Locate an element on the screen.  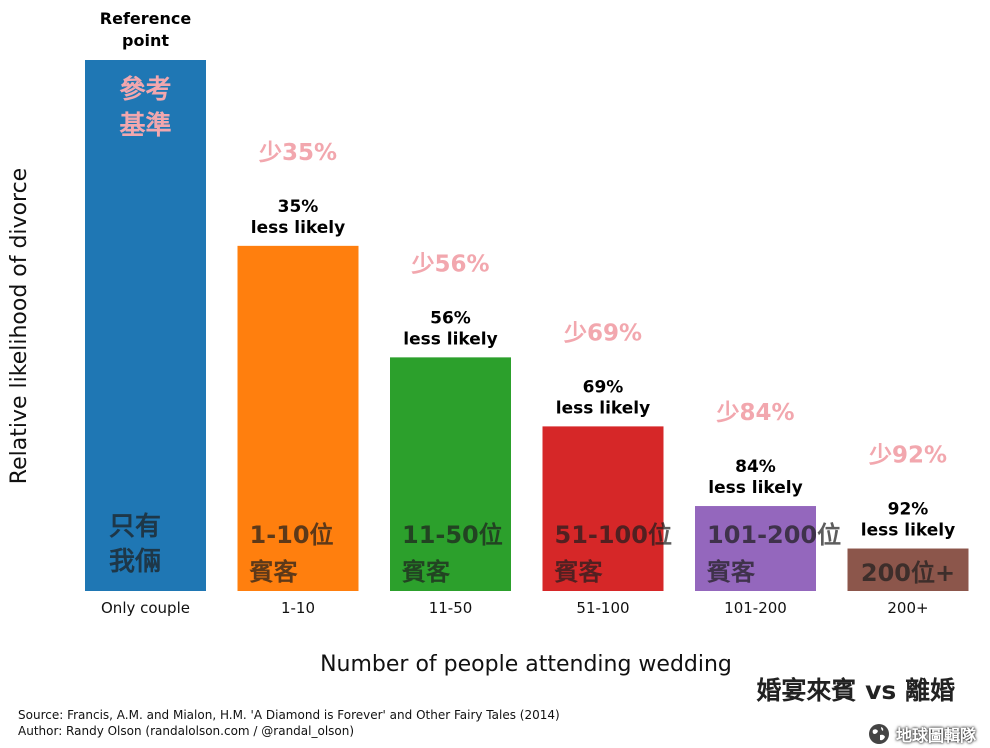
annotation-text-4: less likely is located at coordinates (755, 488).